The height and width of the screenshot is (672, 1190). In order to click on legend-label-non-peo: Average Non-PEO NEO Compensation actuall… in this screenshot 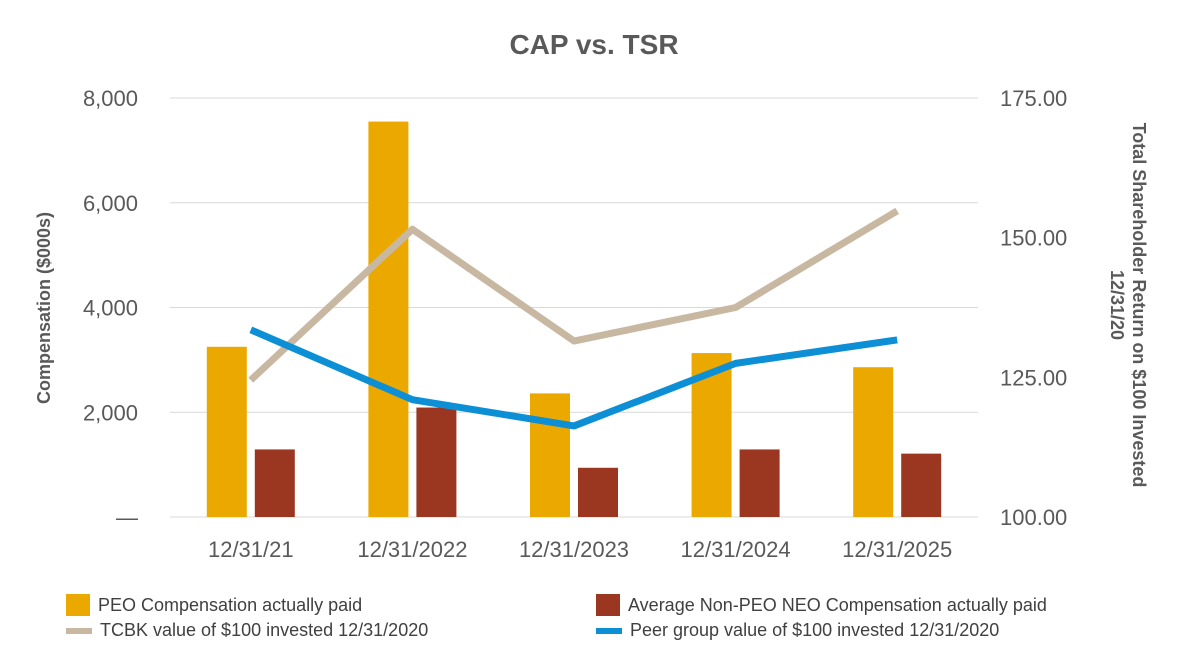, I will do `click(837, 604)`.